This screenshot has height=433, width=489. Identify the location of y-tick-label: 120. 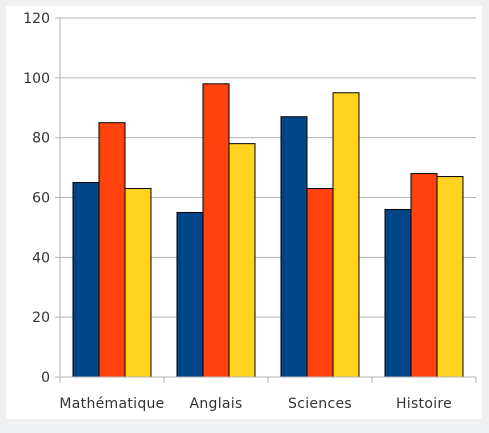
(36, 19).